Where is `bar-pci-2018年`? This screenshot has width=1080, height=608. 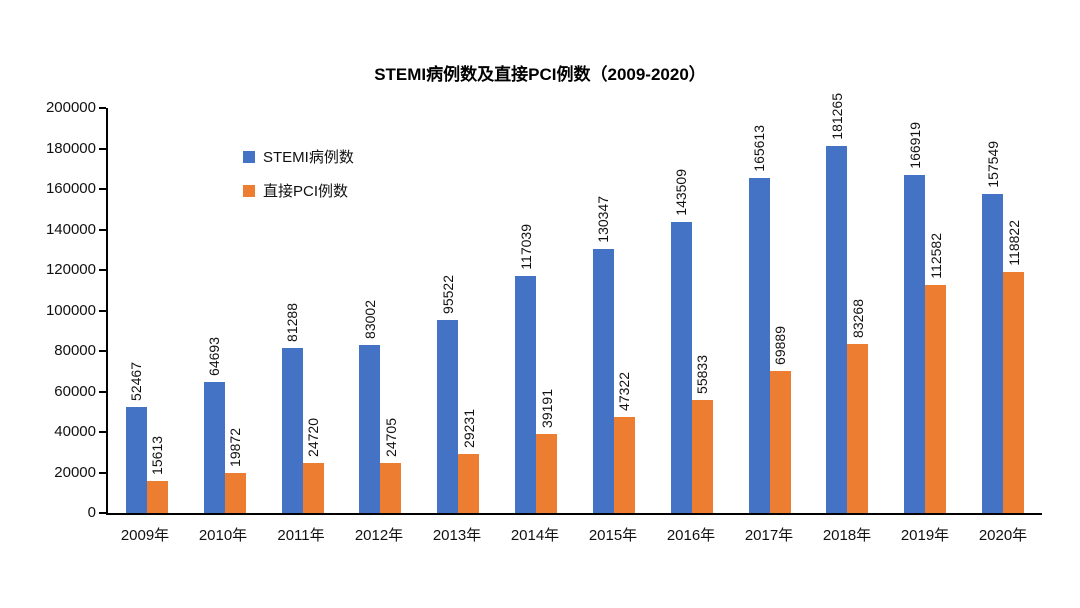 bar-pci-2018年 is located at coordinates (858, 428).